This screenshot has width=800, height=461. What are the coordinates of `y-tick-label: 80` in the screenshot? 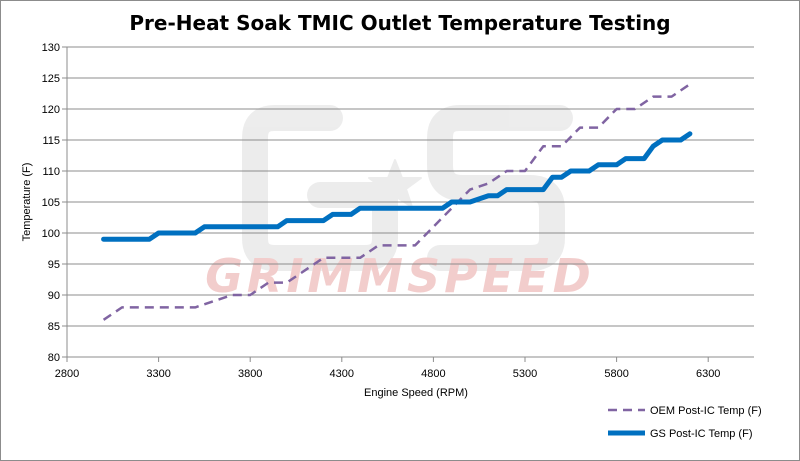 It's located at (54, 358).